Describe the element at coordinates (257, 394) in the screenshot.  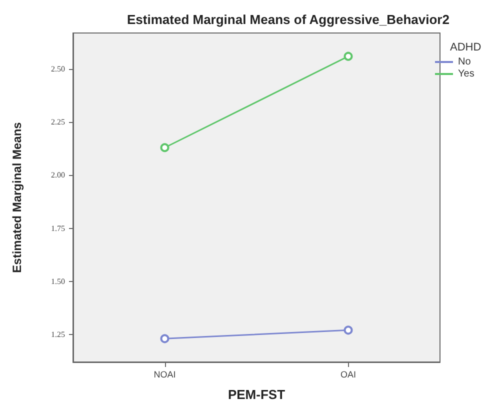
I see `x-axis-title: PEM-FST` at that location.